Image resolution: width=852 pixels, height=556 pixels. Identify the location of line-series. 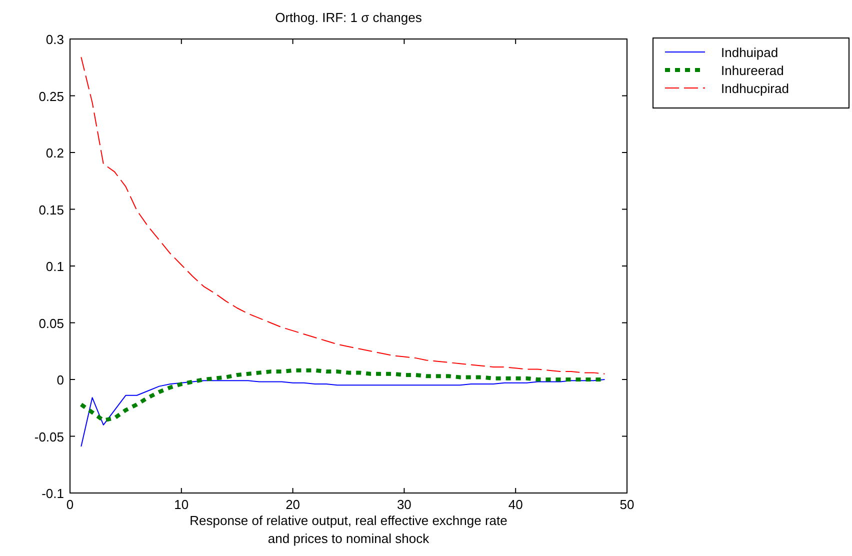
(343, 413).